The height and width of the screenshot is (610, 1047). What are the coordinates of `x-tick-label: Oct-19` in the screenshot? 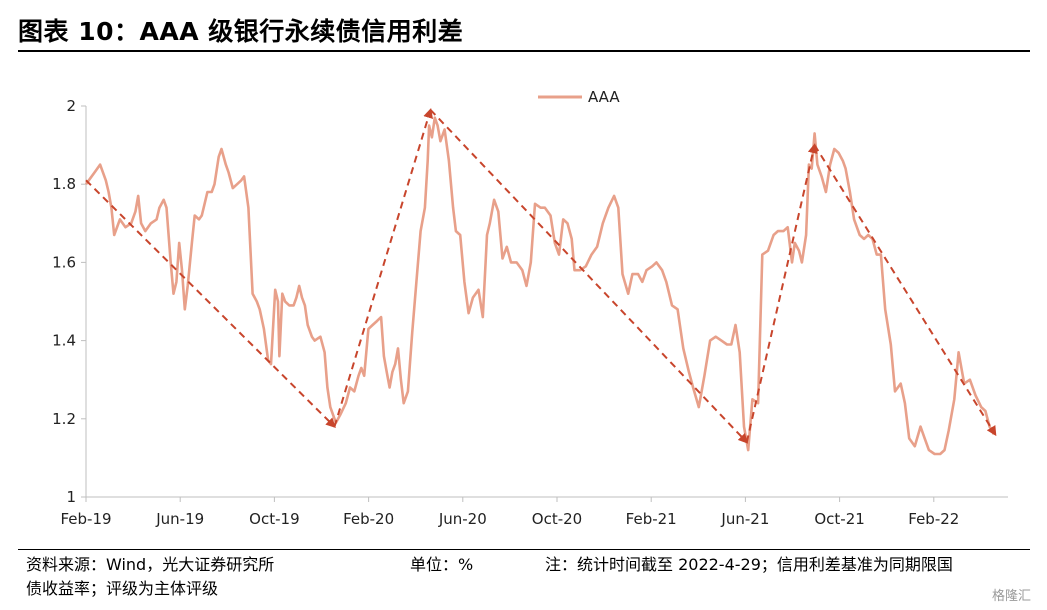 It's located at (274, 519).